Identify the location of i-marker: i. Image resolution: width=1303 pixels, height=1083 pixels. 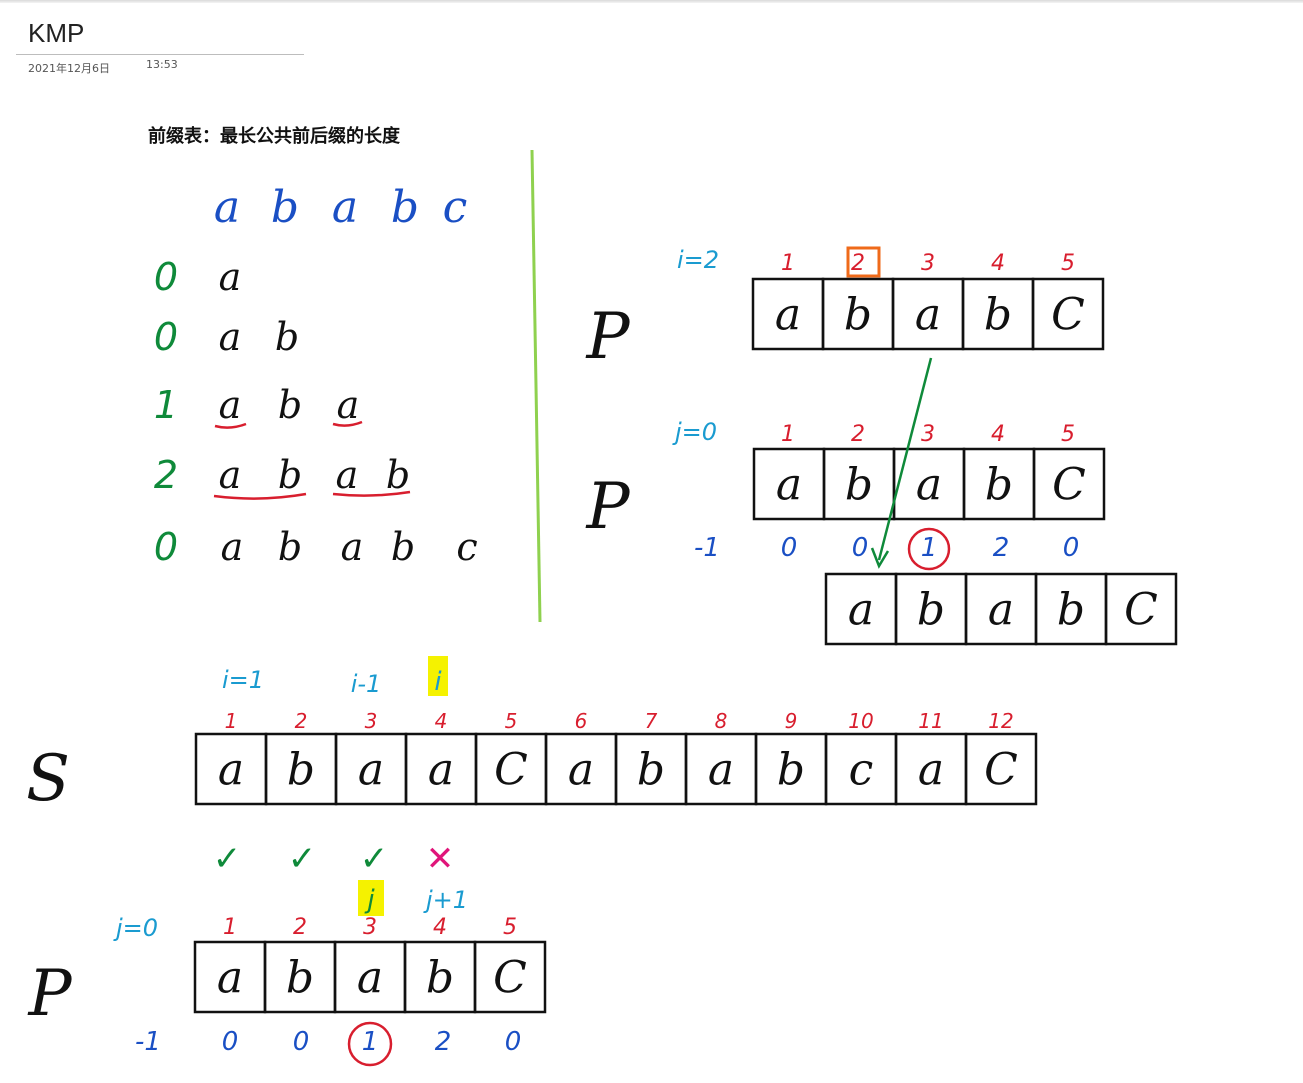
(438, 682).